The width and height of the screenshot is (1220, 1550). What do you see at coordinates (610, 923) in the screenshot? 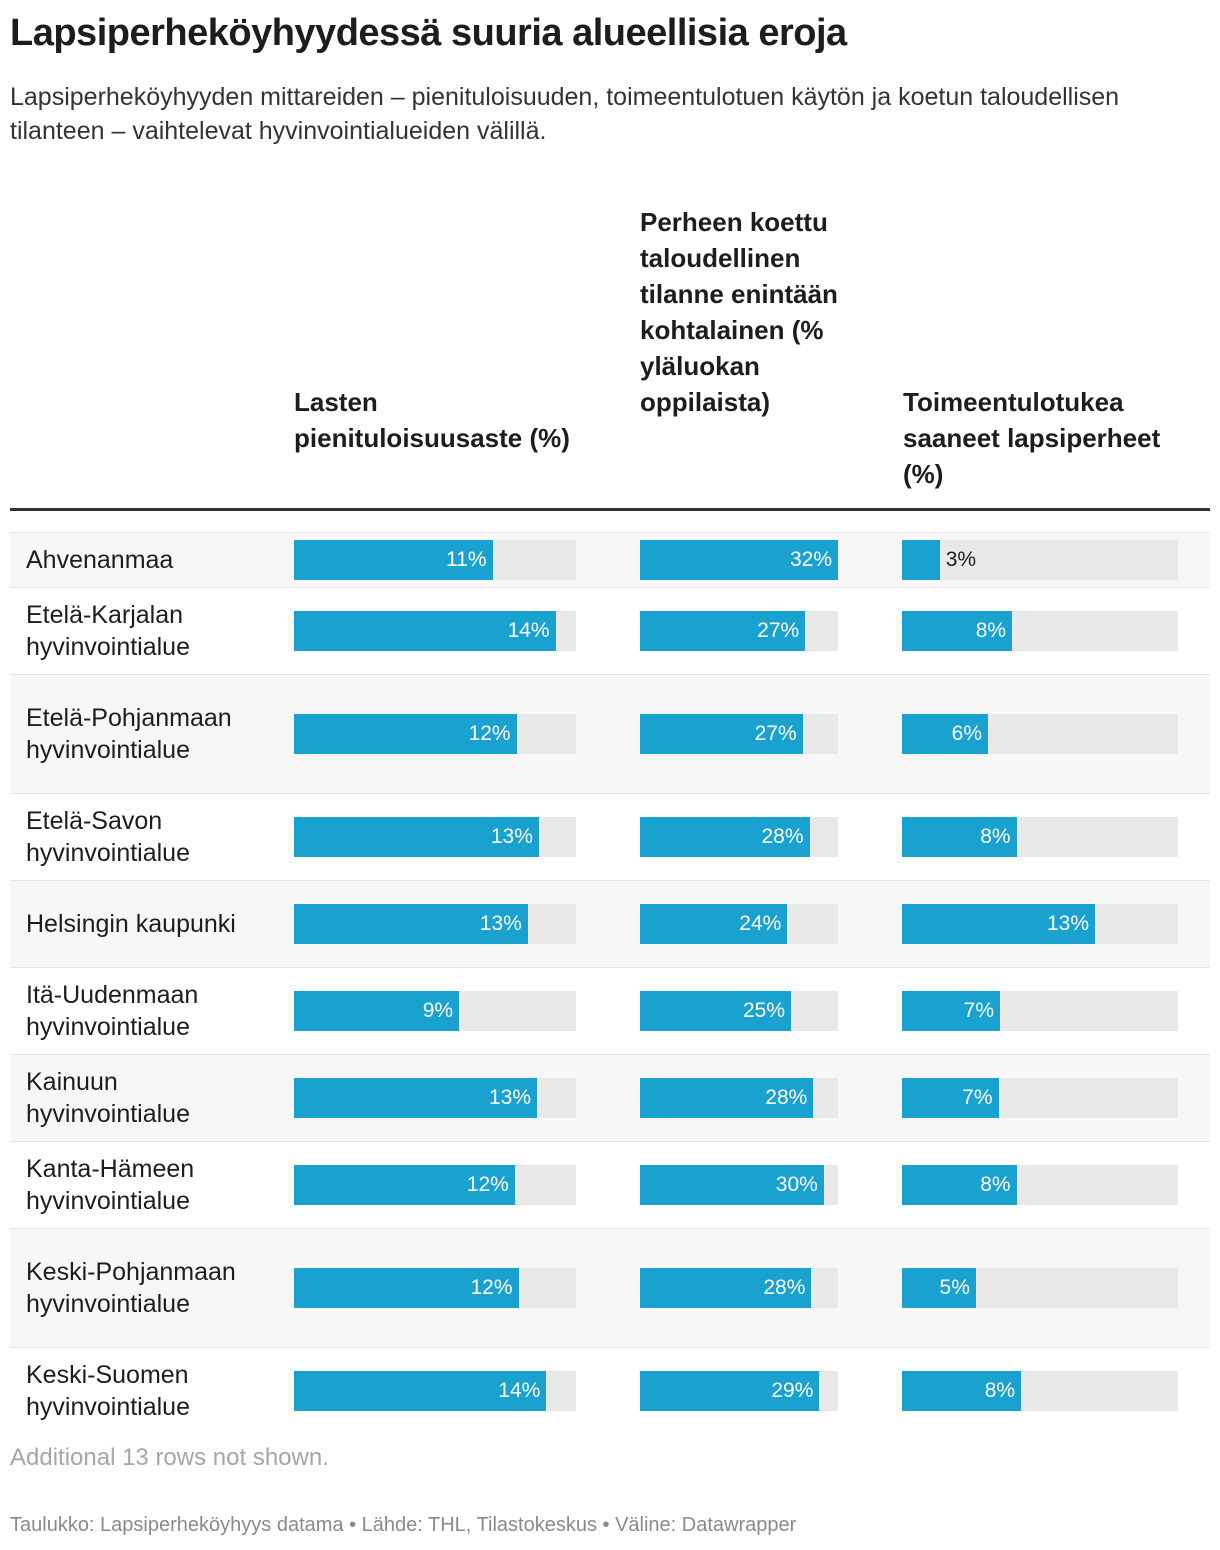
I see `table-row: Helsingin kaupunki 13% 24% 13%` at bounding box center [610, 923].